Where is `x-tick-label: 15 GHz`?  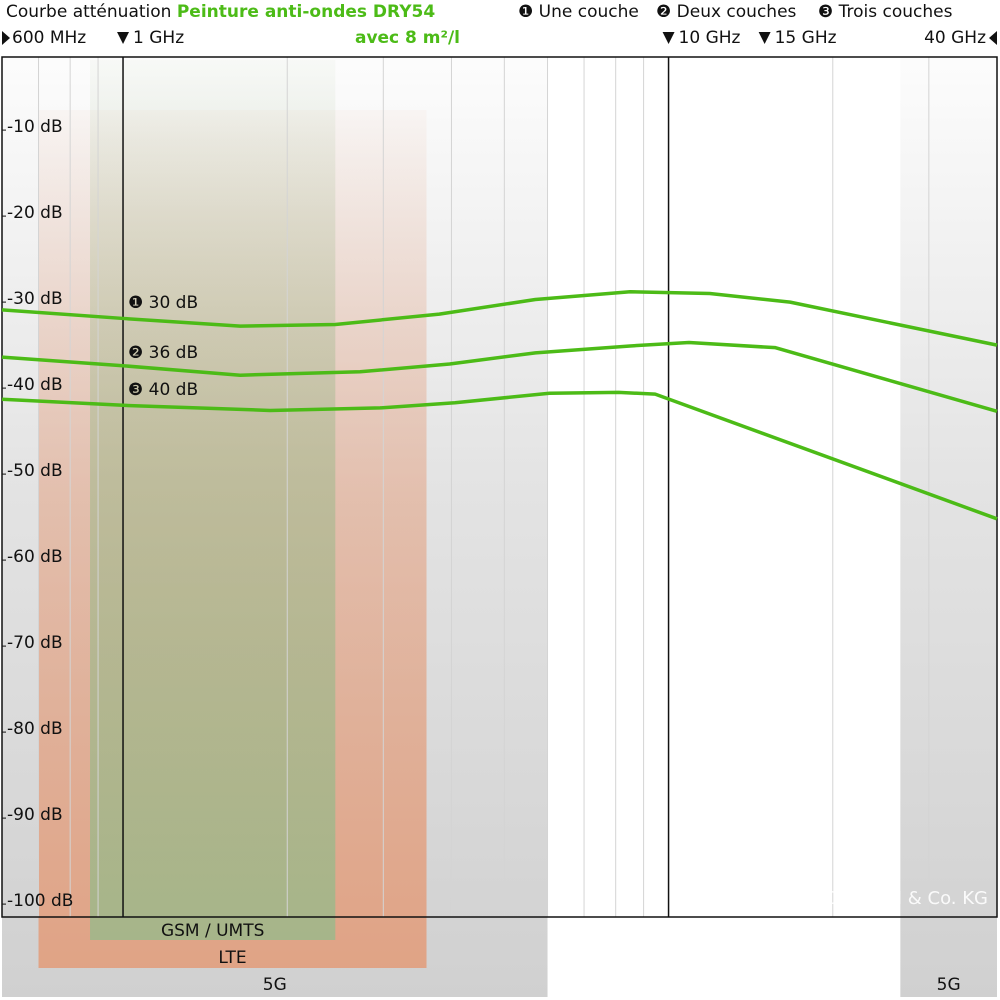
x-tick-label: 15 GHz is located at coordinates (806, 38).